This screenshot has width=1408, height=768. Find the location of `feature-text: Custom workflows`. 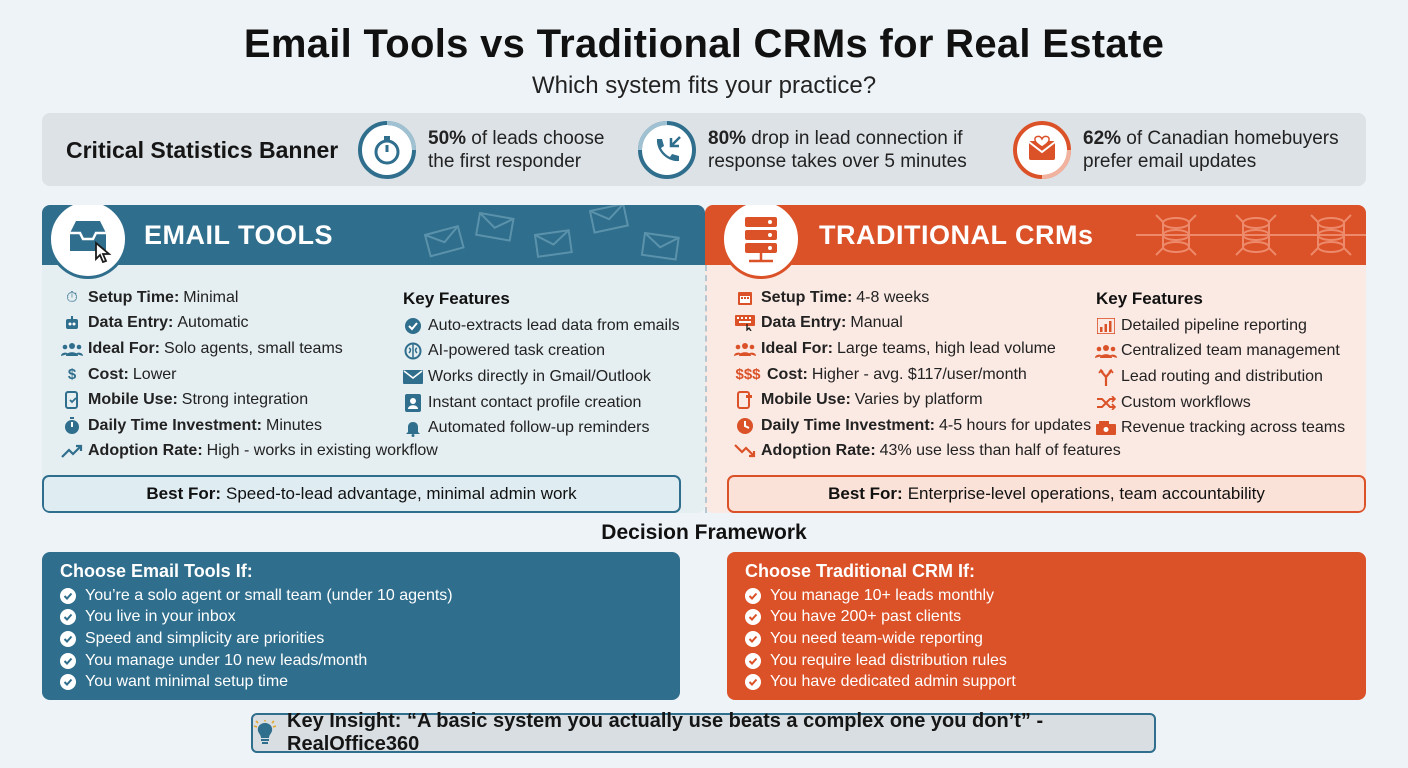

feature-text: Custom workflows is located at coordinates (1186, 402).